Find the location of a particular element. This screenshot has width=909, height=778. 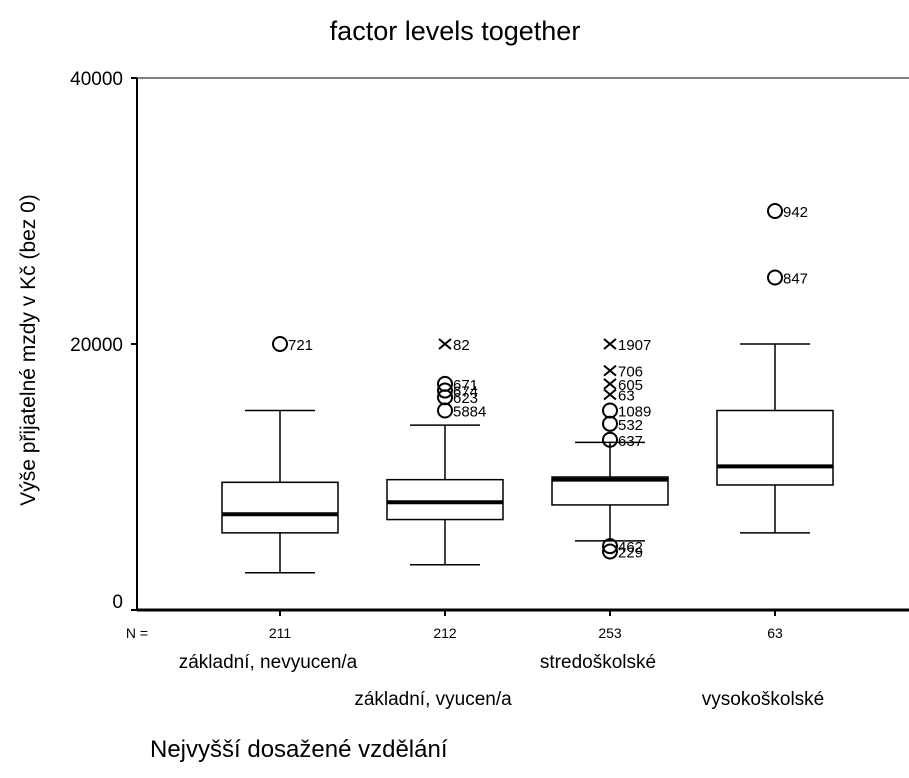

outlier-label: 942 is located at coordinates (795, 212).